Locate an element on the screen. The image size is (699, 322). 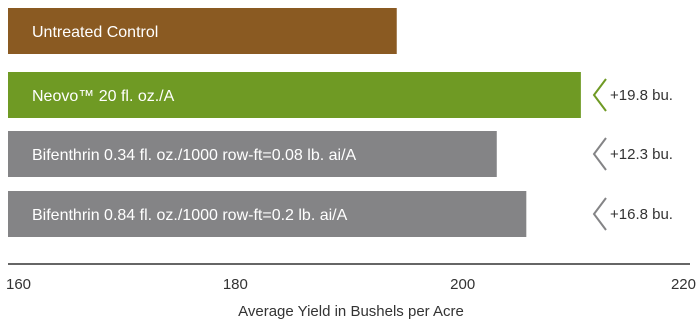
x-tick-label: 200 is located at coordinates (462, 284).